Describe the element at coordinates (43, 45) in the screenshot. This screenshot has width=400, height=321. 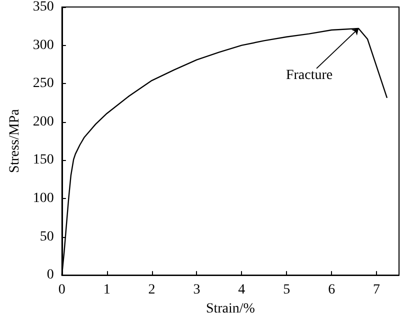
I see `y-tick-label: 300` at that location.